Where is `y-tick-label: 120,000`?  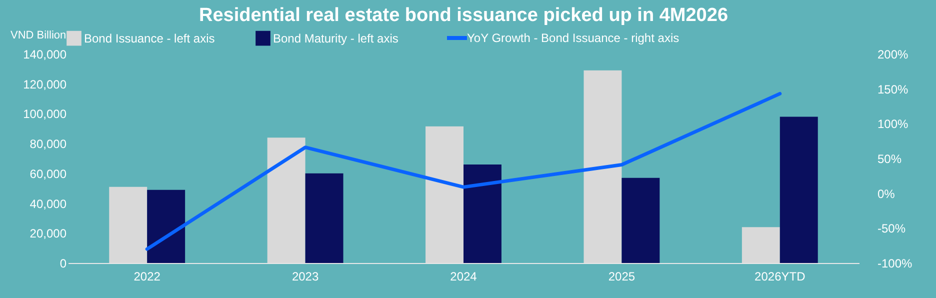 y-tick-label: 120,000 is located at coordinates (45, 84).